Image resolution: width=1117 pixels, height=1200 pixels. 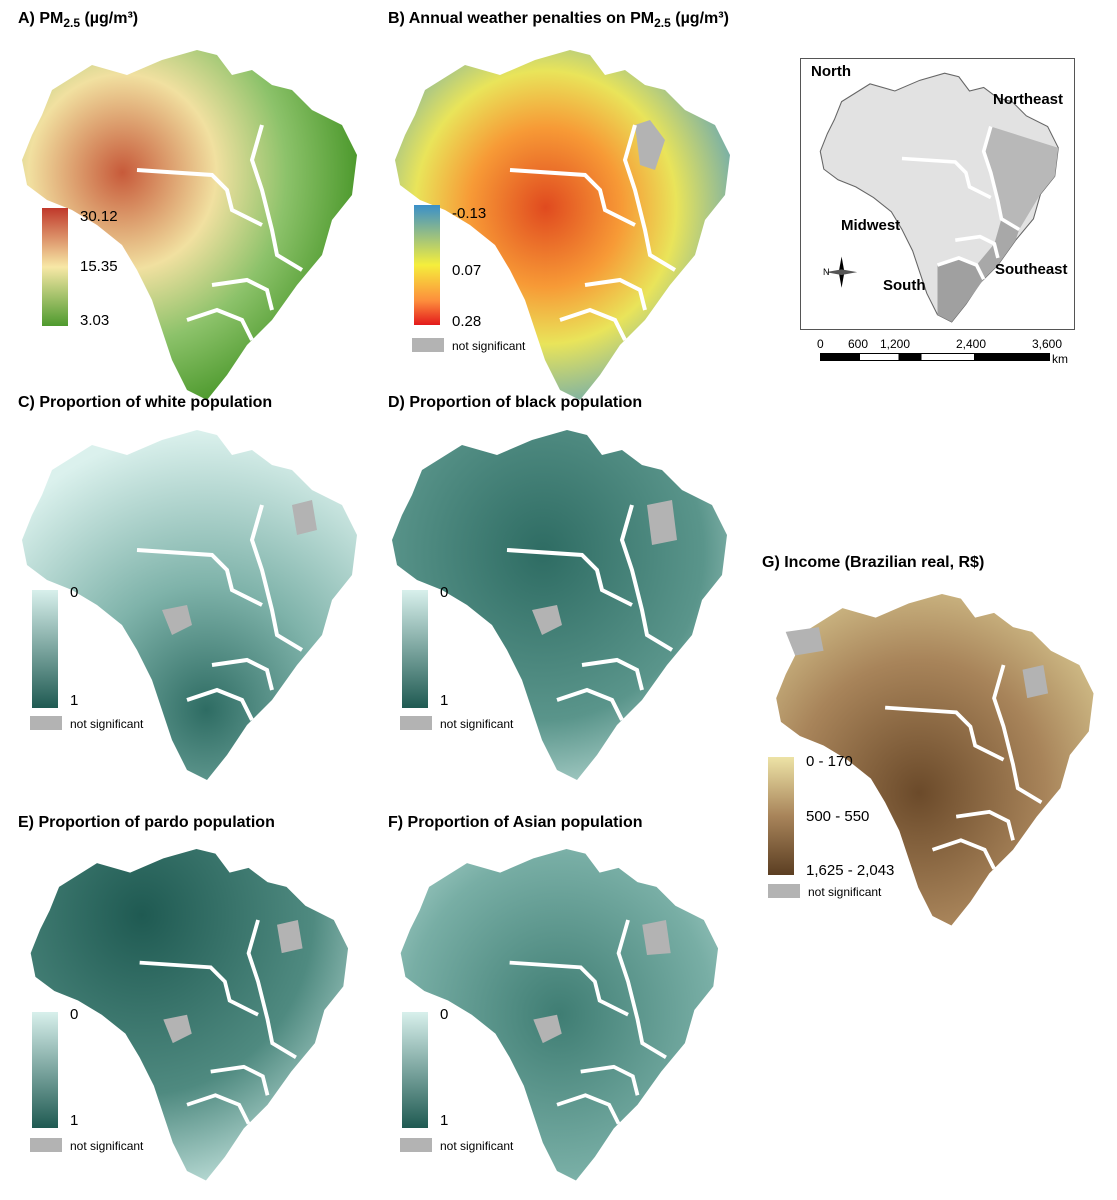 I want to click on scale-unit-label: km, so click(x=1060, y=359).